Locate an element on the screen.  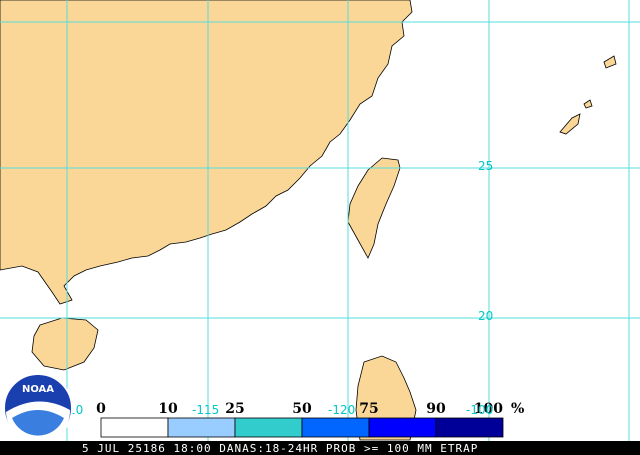
legend-label: 25 is located at coordinates (234, 409).